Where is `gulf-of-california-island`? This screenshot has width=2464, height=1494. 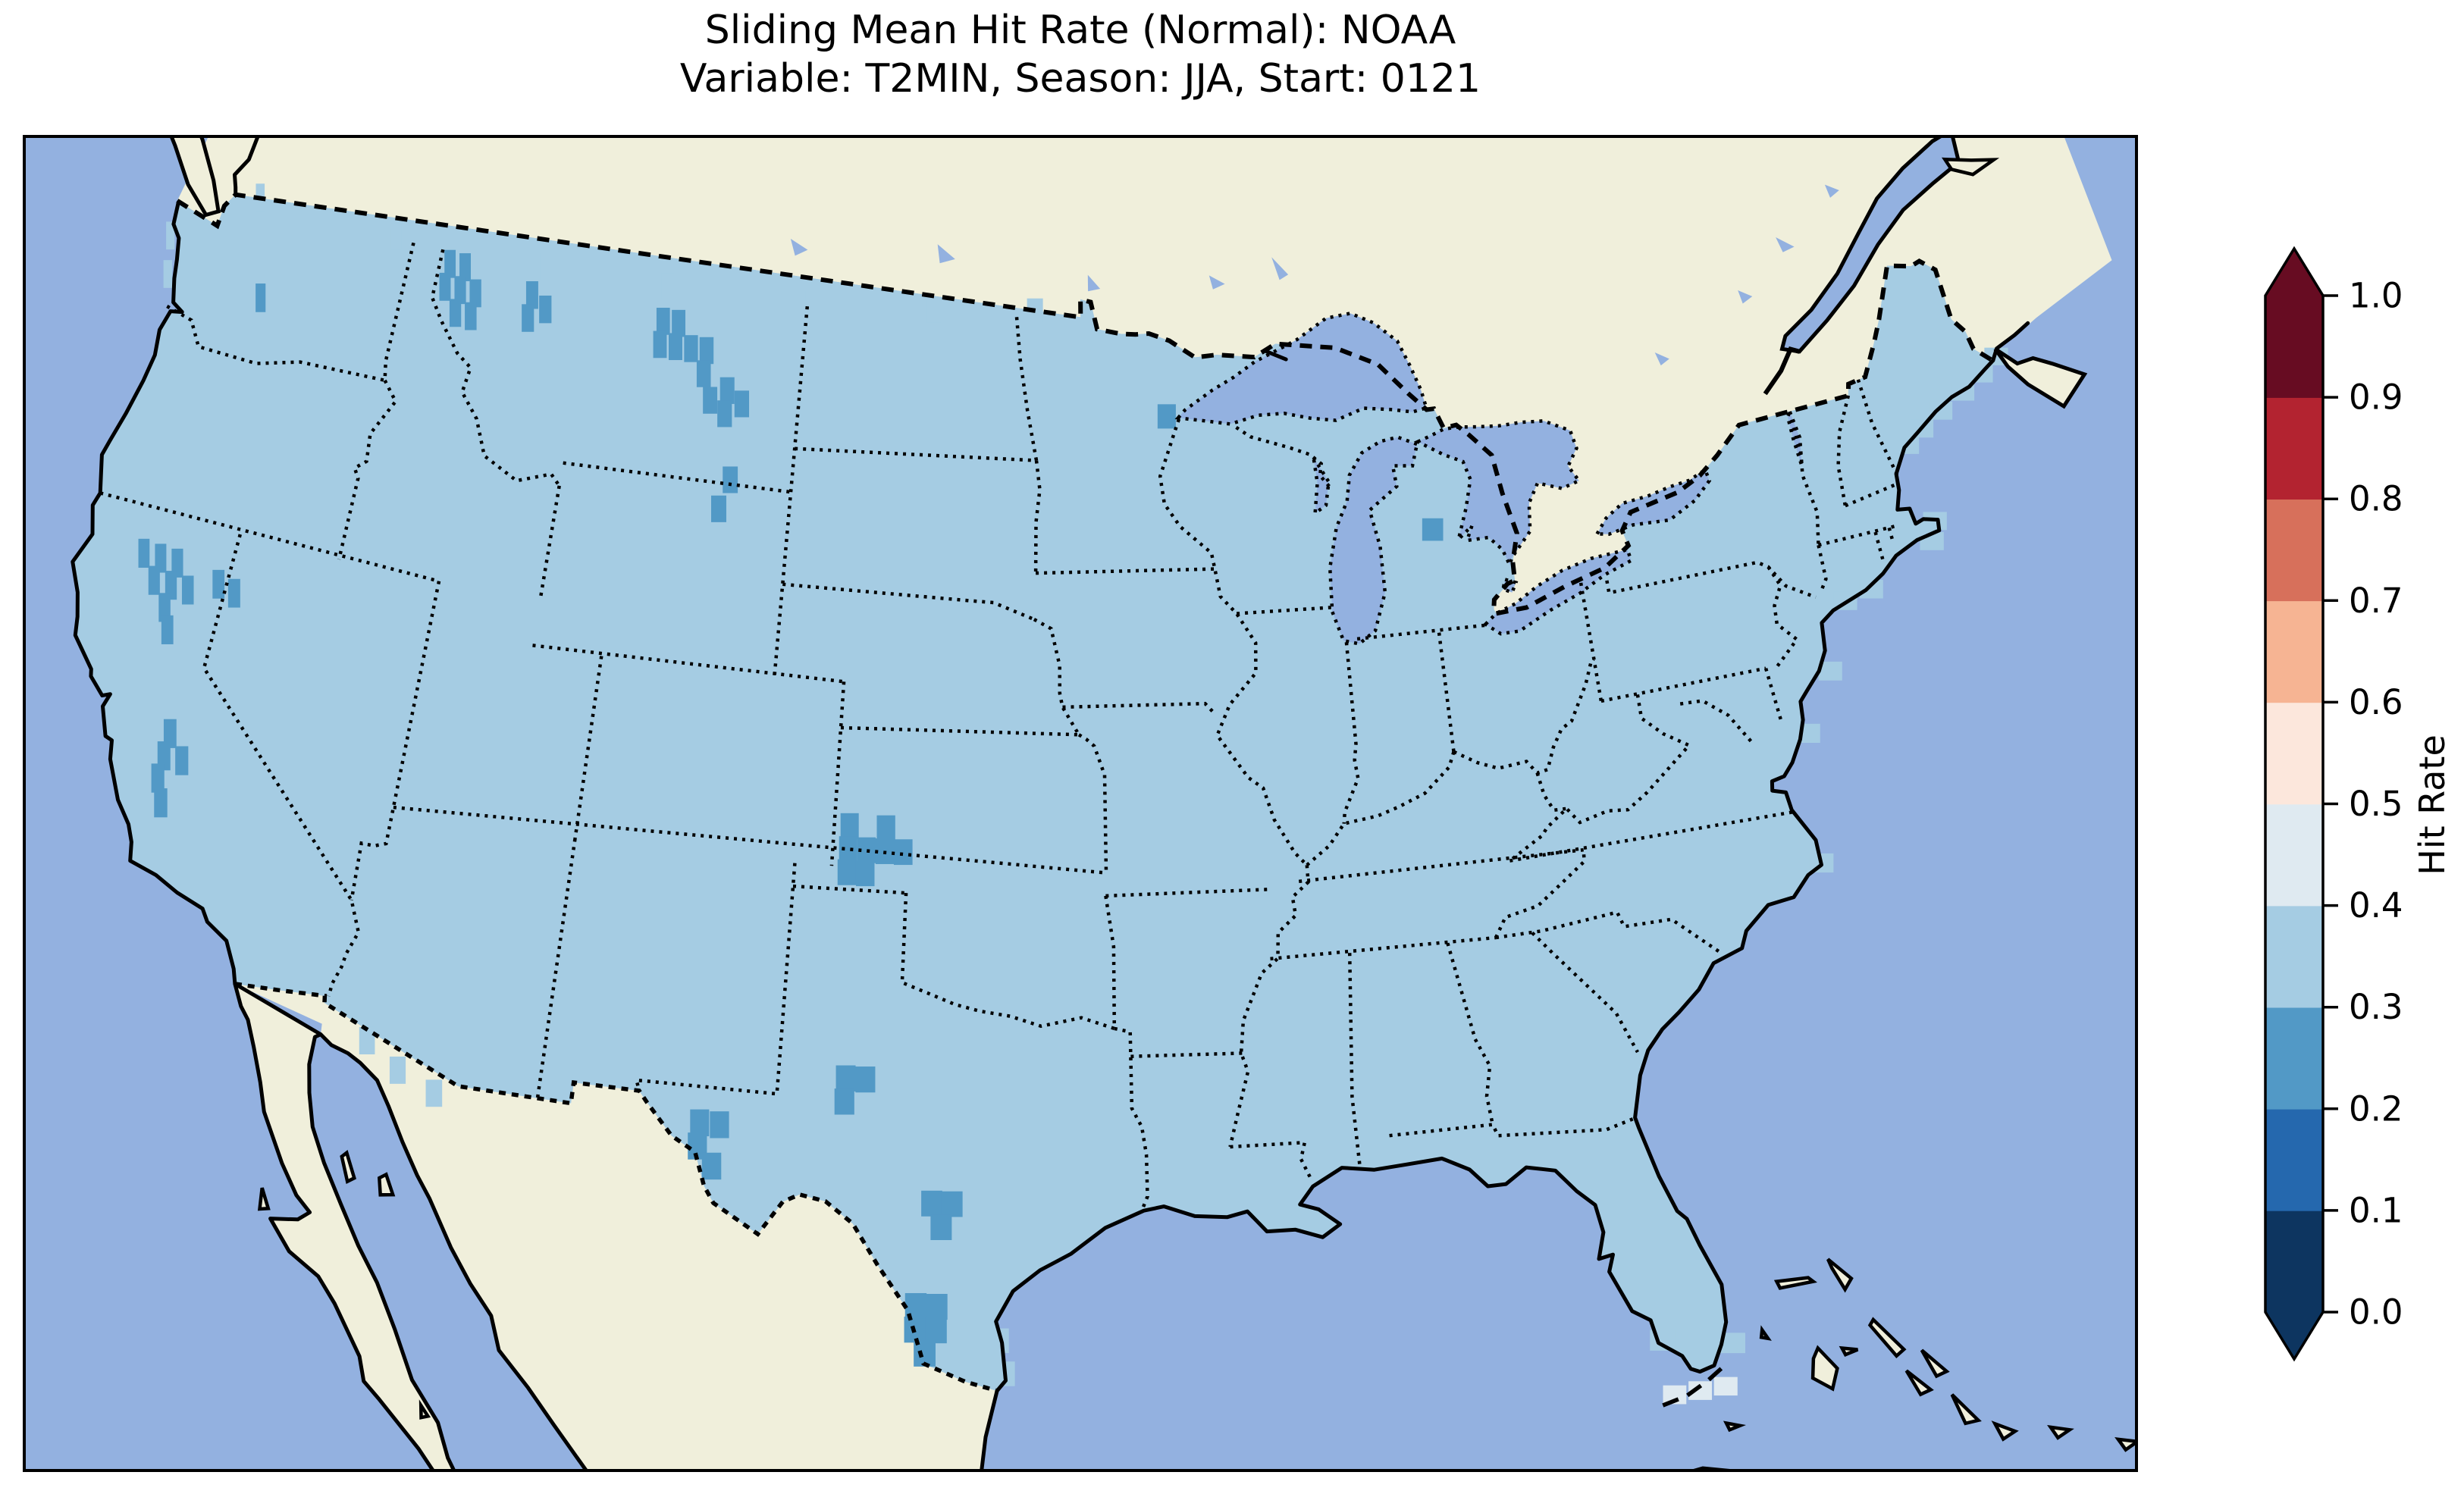 gulf-of-california-island is located at coordinates (348, 1167).